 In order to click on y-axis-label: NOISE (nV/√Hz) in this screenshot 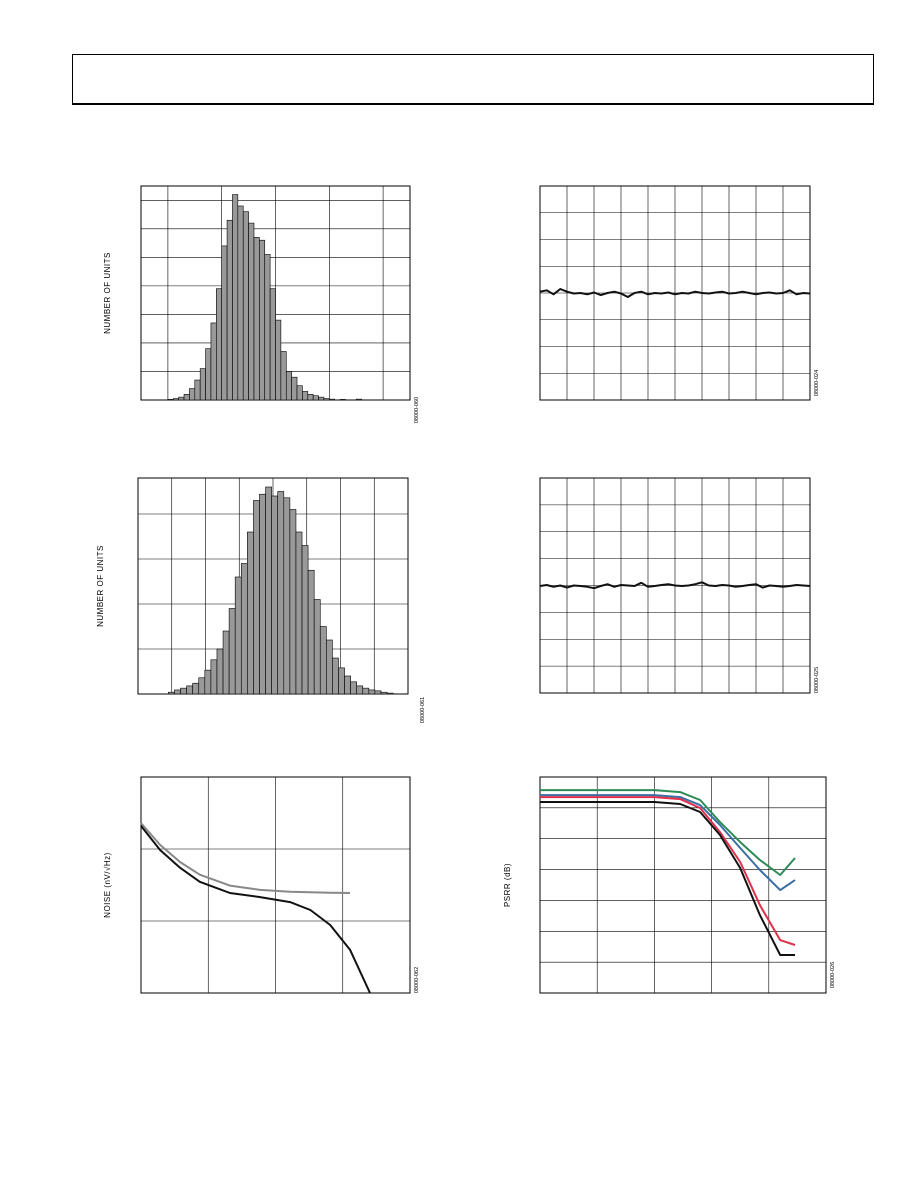, I will do `click(107, 885)`.